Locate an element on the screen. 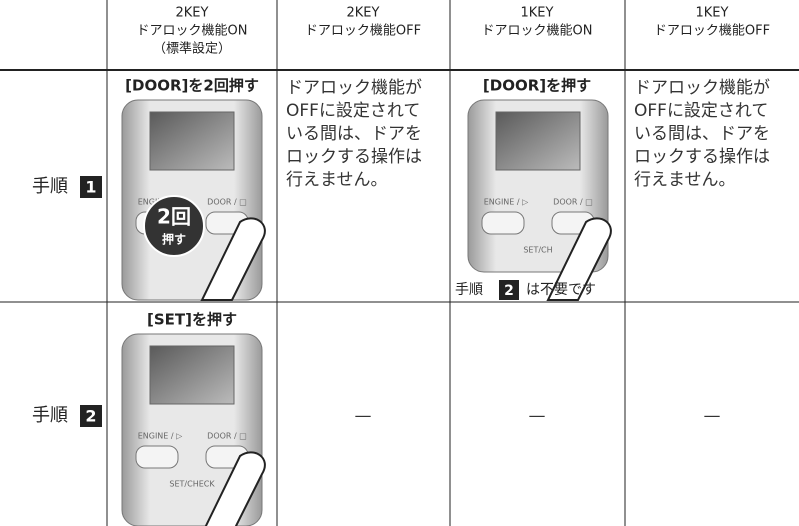  cell-caption: [SET]を押す is located at coordinates (192, 320).